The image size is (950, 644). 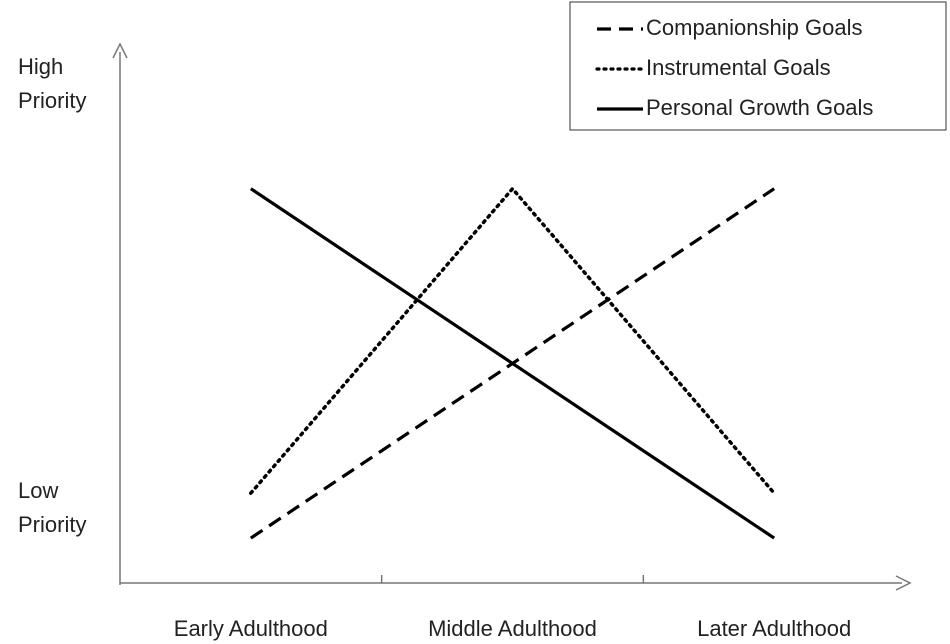 What do you see at coordinates (759, 107) in the screenshot?
I see `legend-label: Personal Growth Goals` at bounding box center [759, 107].